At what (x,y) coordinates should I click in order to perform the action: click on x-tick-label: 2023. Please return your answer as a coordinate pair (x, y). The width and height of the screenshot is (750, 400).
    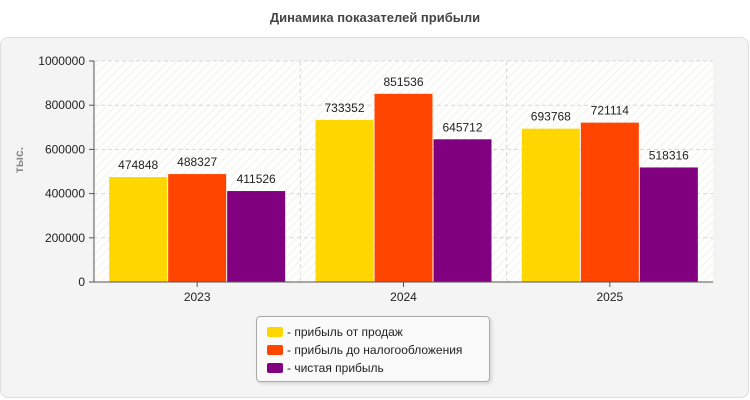
    Looking at the image, I should click on (197, 297).